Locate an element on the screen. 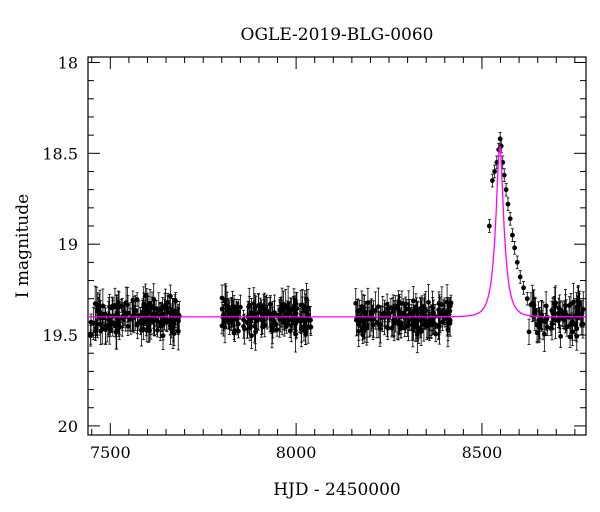 Image resolution: width=600 pixels, height=512 pixels. x-tick-labels: 7500 8000 8500 is located at coordinates (296, 452).